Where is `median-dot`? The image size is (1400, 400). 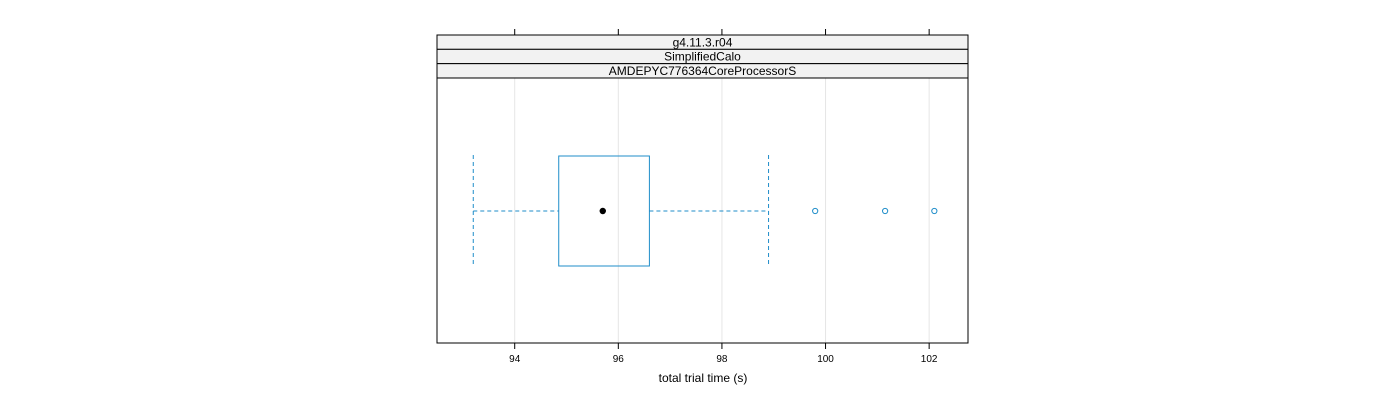 median-dot is located at coordinates (602, 211).